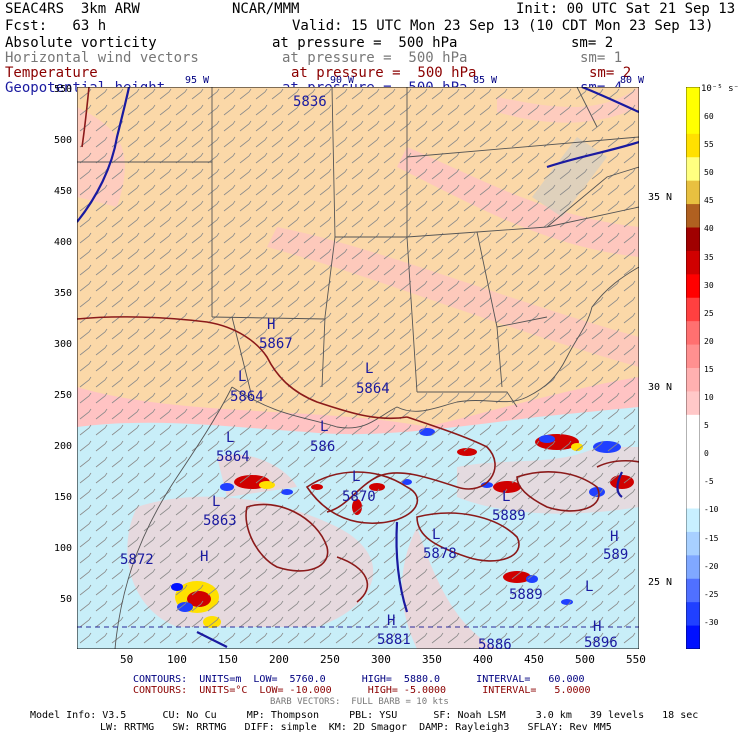  Describe the element at coordinates (483, 659) in the screenshot. I see `x-tick-label: 400` at that location.